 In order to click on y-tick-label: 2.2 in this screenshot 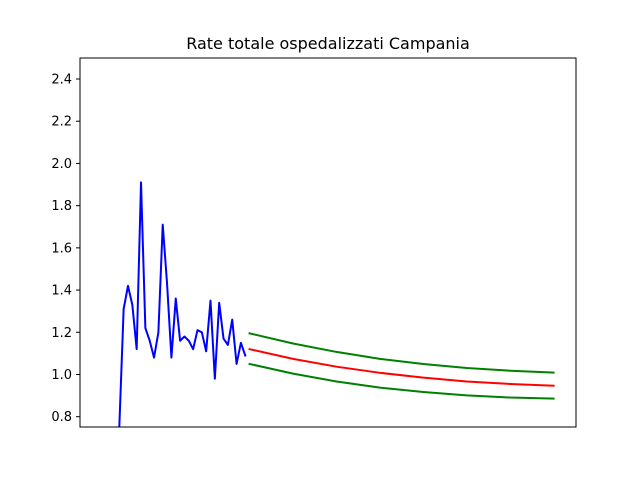, I will do `click(61, 122)`.